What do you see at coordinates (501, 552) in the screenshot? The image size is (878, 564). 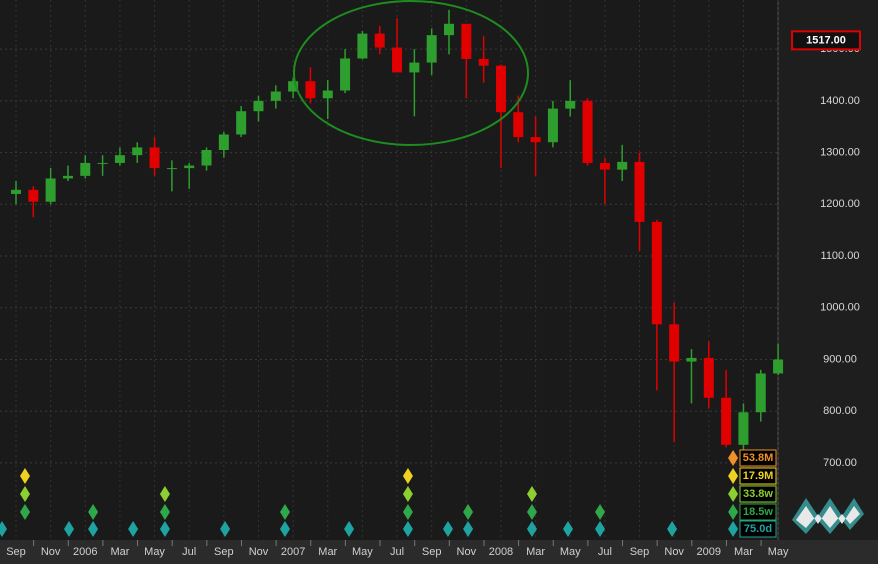 I see `x-tick-label: 2008` at bounding box center [501, 552].